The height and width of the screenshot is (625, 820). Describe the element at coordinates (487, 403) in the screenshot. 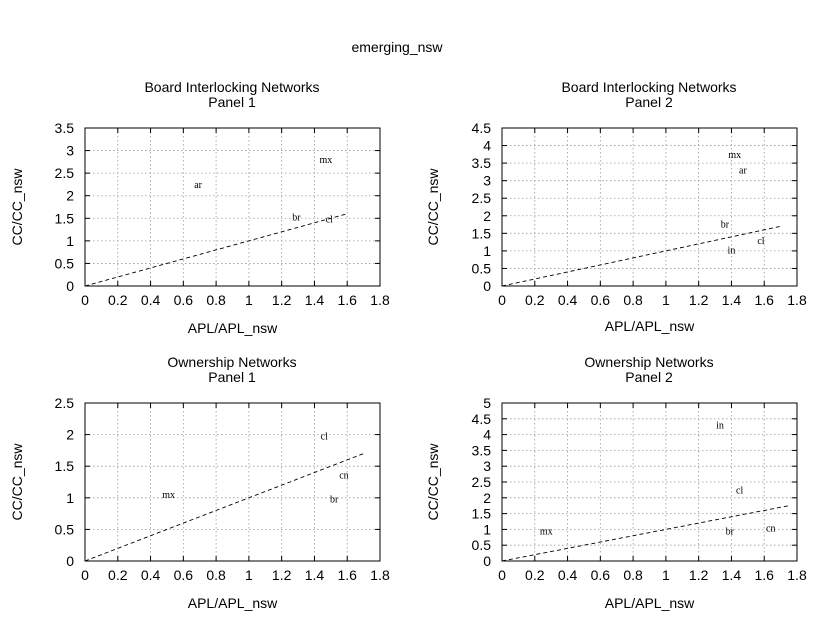

I see `y-tick-label: 5` at that location.